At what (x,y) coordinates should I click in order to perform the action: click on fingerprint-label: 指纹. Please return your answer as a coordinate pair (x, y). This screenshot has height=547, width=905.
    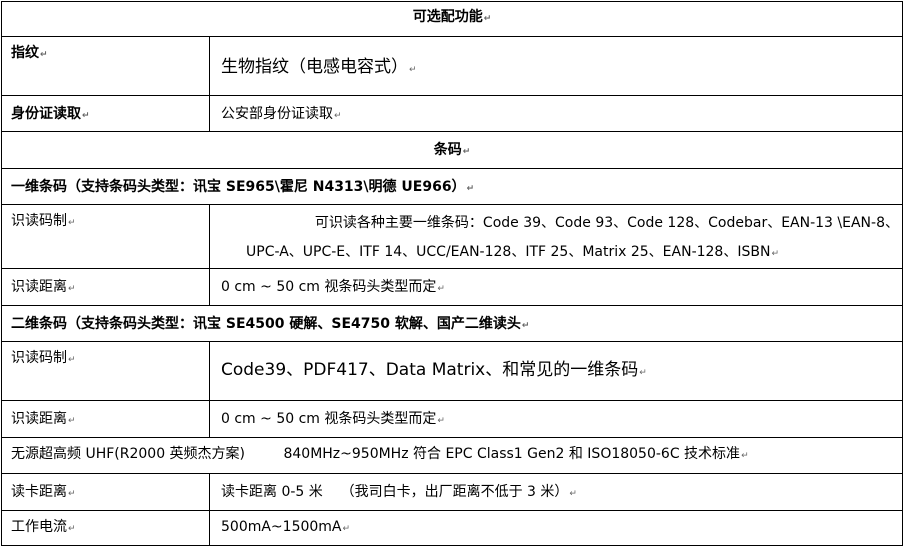
    Looking at the image, I should click on (105, 66).